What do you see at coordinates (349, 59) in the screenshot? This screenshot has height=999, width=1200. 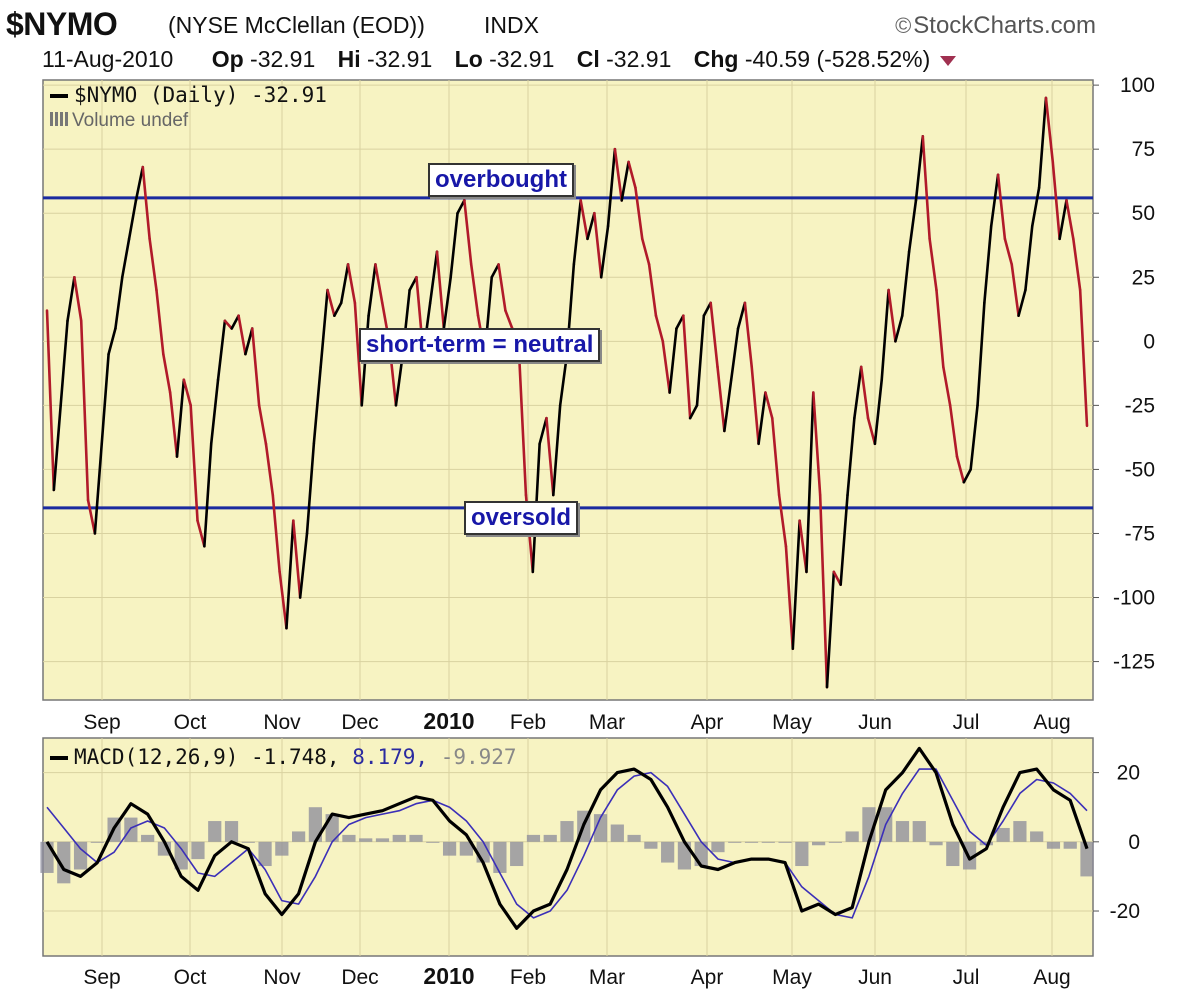 I see `high-label: Hi` at bounding box center [349, 59].